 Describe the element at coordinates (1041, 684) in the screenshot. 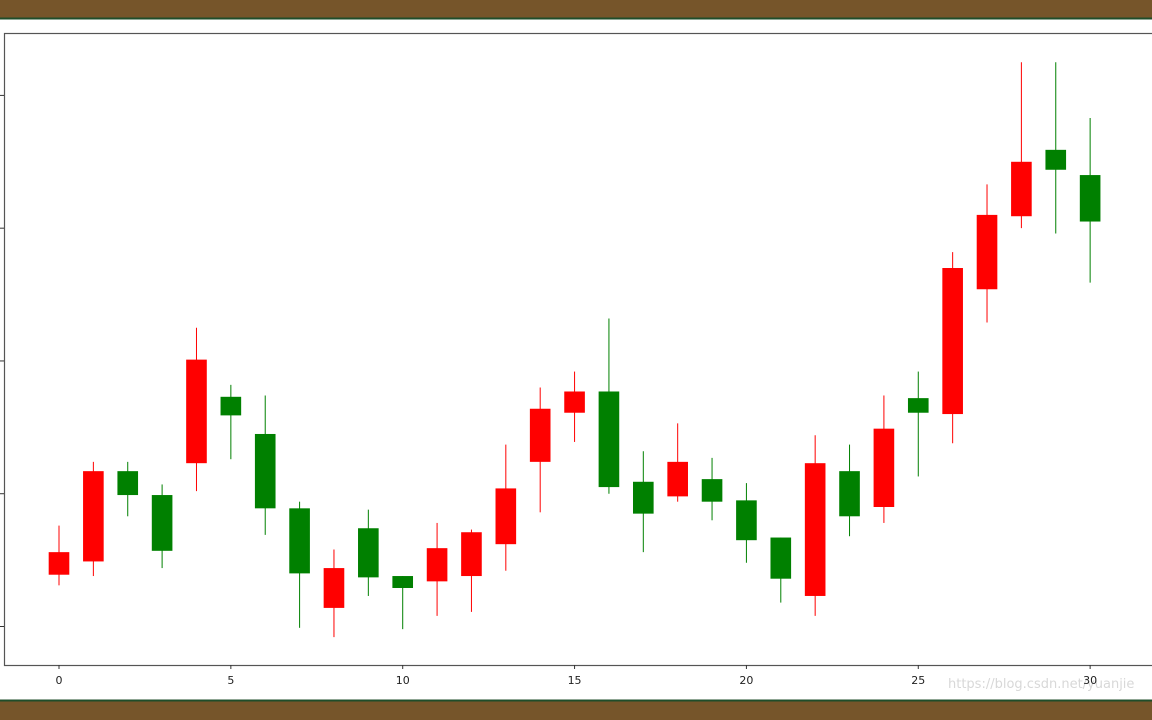

I see `watermark: https://blog.csdn.net/yuanjie` at that location.